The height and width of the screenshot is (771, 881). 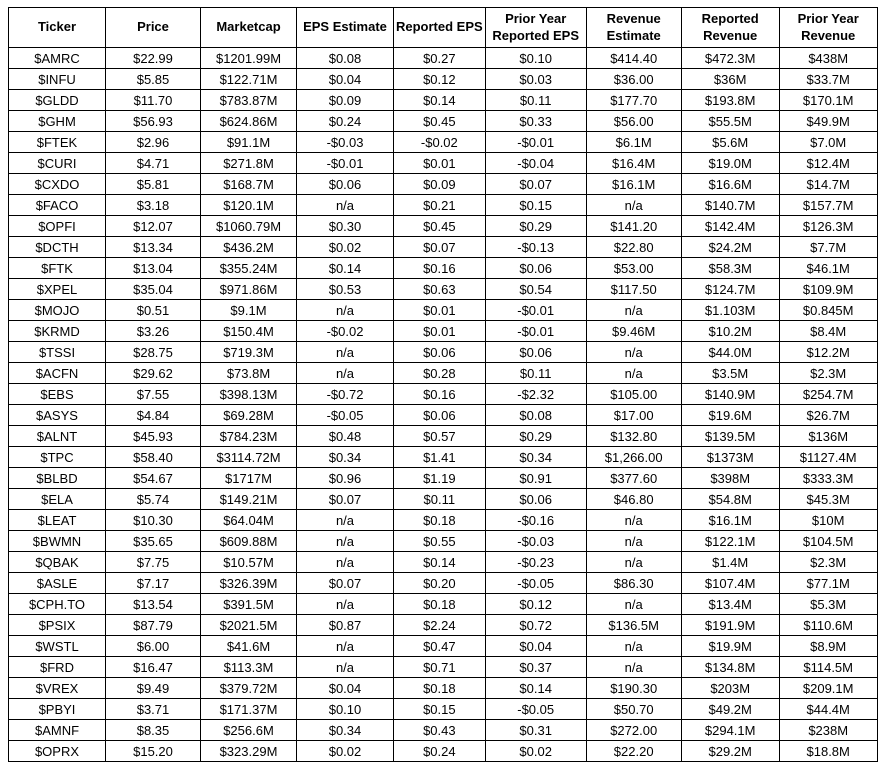 I want to click on table-cell: $177.70, so click(x=633, y=100).